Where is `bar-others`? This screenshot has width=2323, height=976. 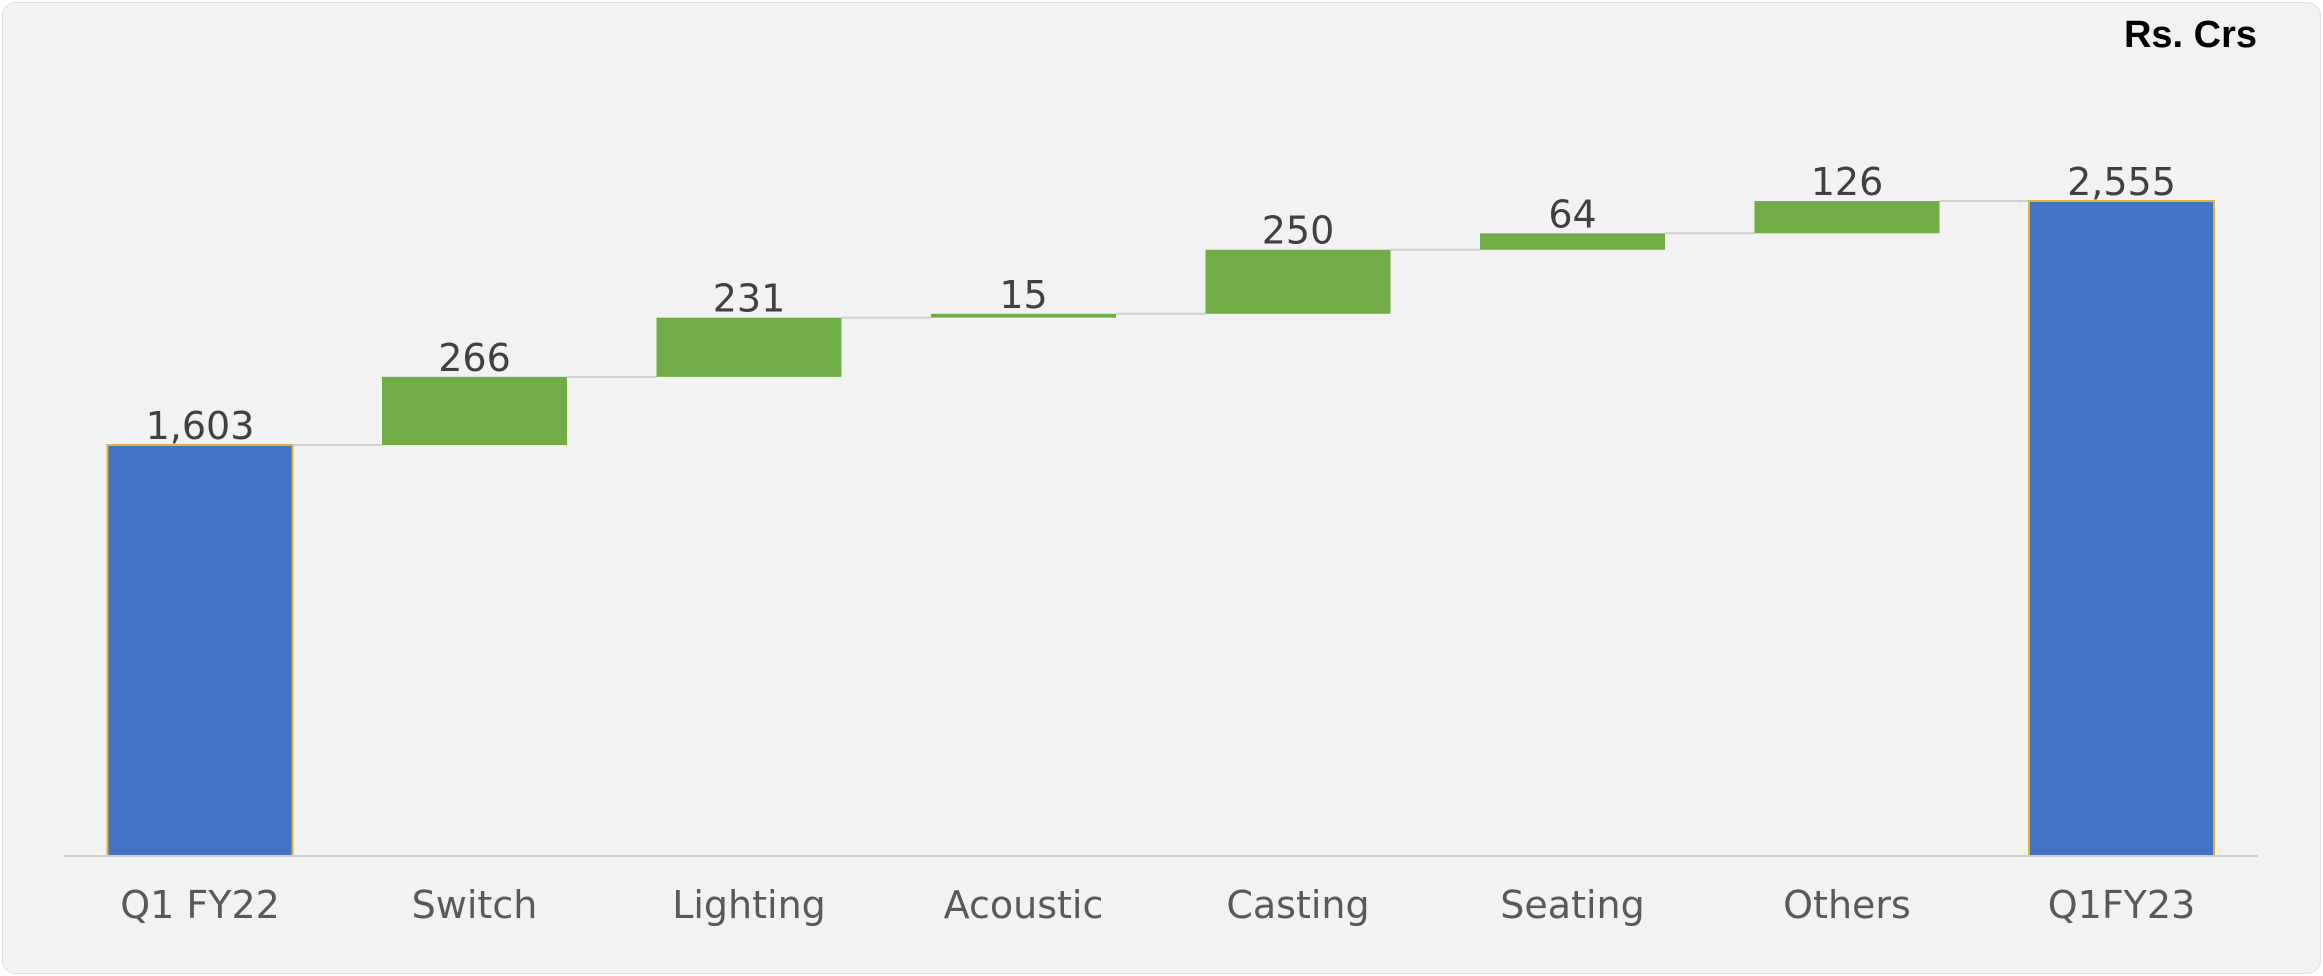
bar-others is located at coordinates (1847, 217).